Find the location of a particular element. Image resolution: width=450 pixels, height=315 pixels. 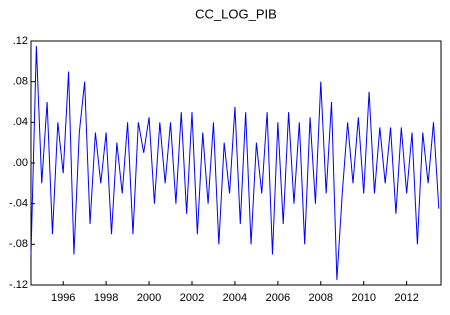

chart-title: CC_LOG_PIB is located at coordinates (236, 13).